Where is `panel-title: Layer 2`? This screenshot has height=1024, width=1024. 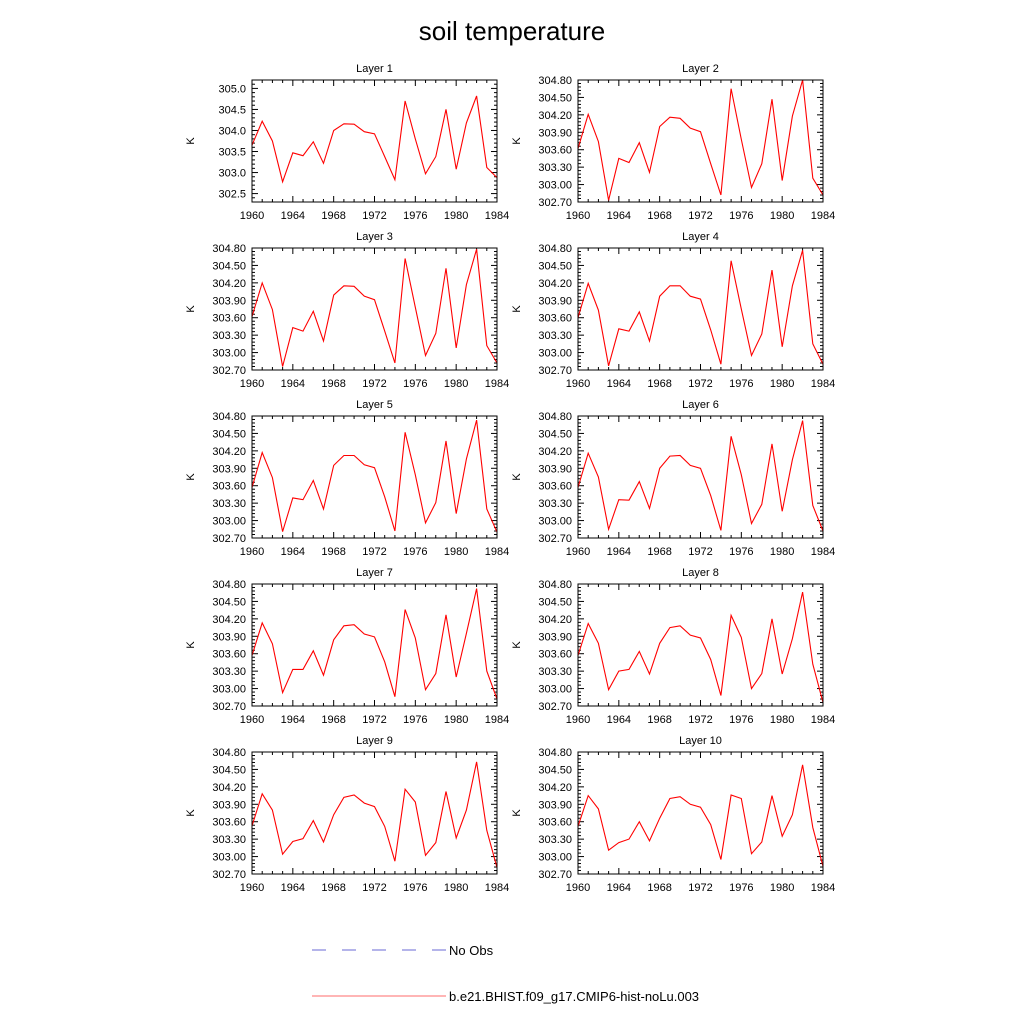 panel-title: Layer 2 is located at coordinates (700, 69).